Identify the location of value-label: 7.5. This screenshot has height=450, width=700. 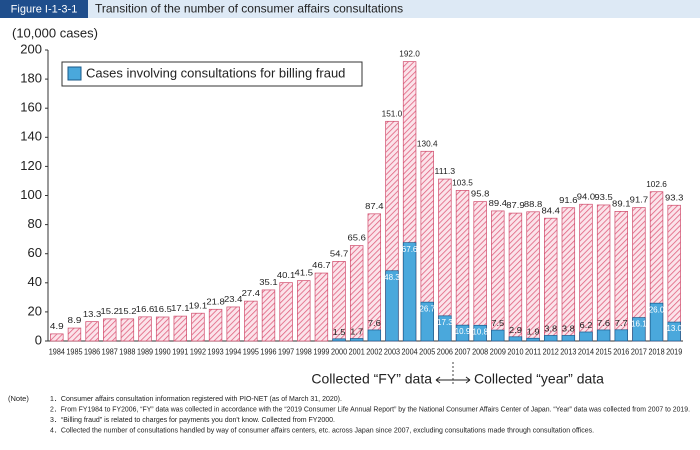
(498, 323).